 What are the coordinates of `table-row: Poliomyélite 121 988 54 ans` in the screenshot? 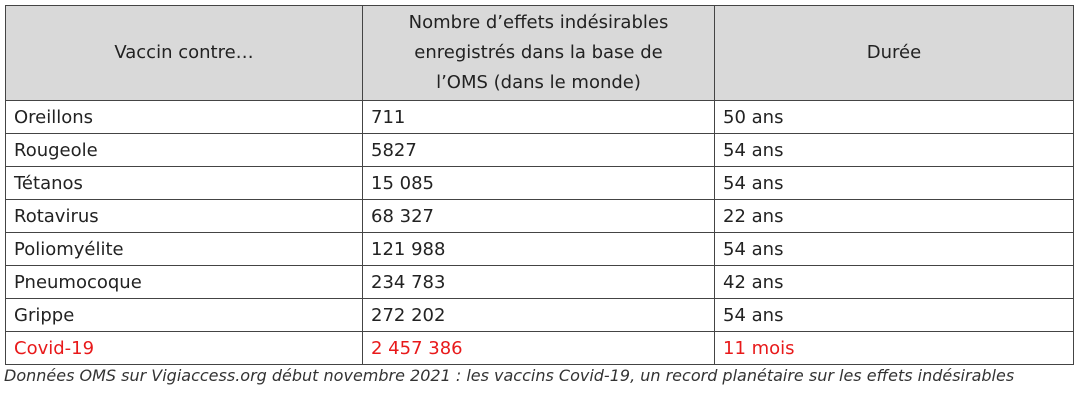 It's located at (539, 249).